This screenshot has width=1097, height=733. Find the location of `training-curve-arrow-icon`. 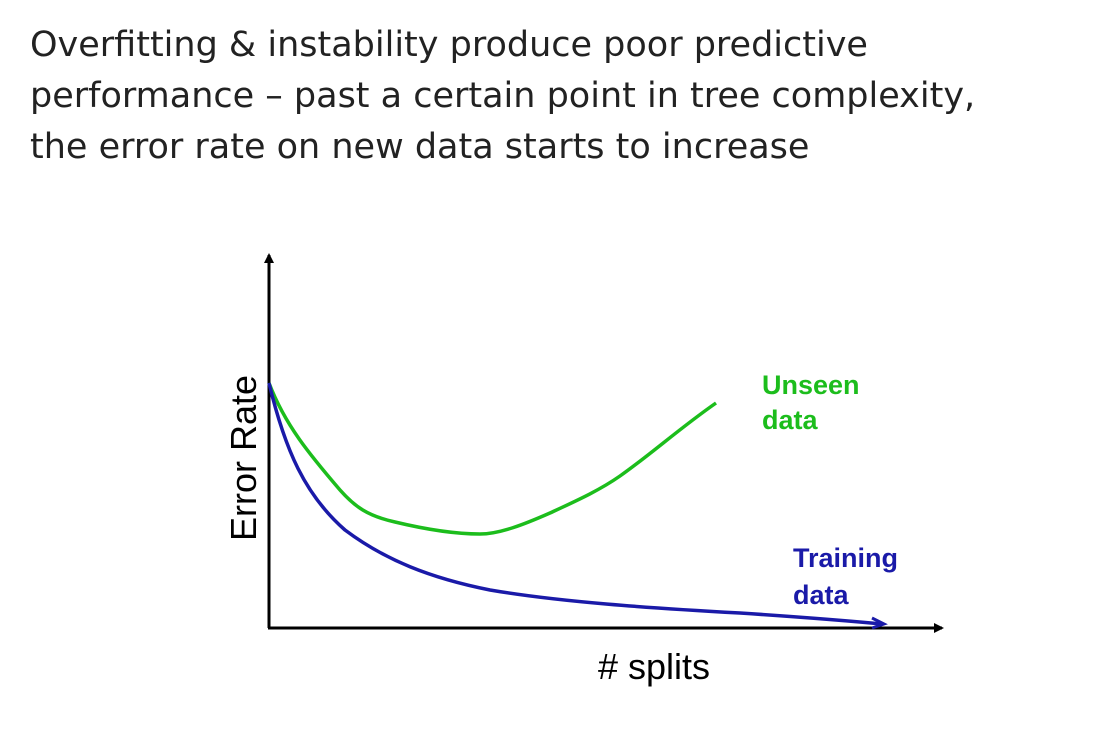

training-curve-arrow-icon is located at coordinates (879, 623).